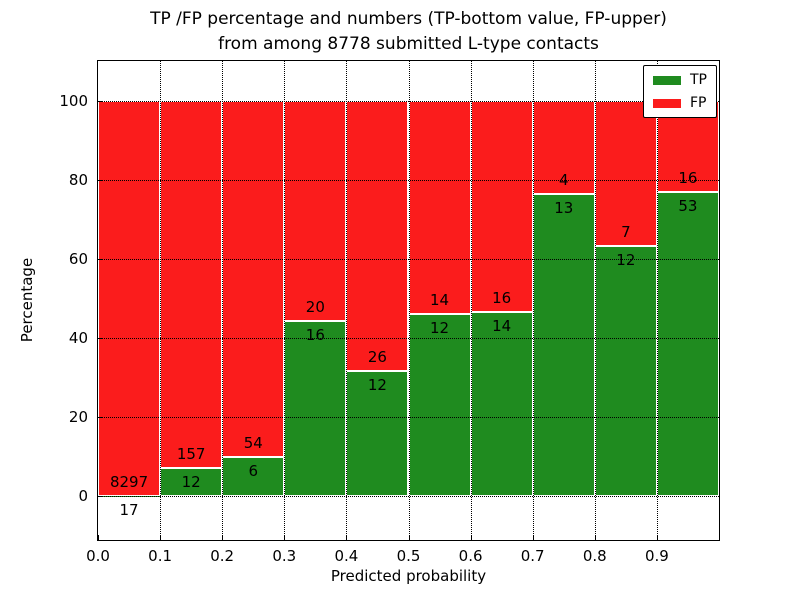 The image size is (800, 600). What do you see at coordinates (563, 179) in the screenshot?
I see `fp-count-label: 4` at bounding box center [563, 179].